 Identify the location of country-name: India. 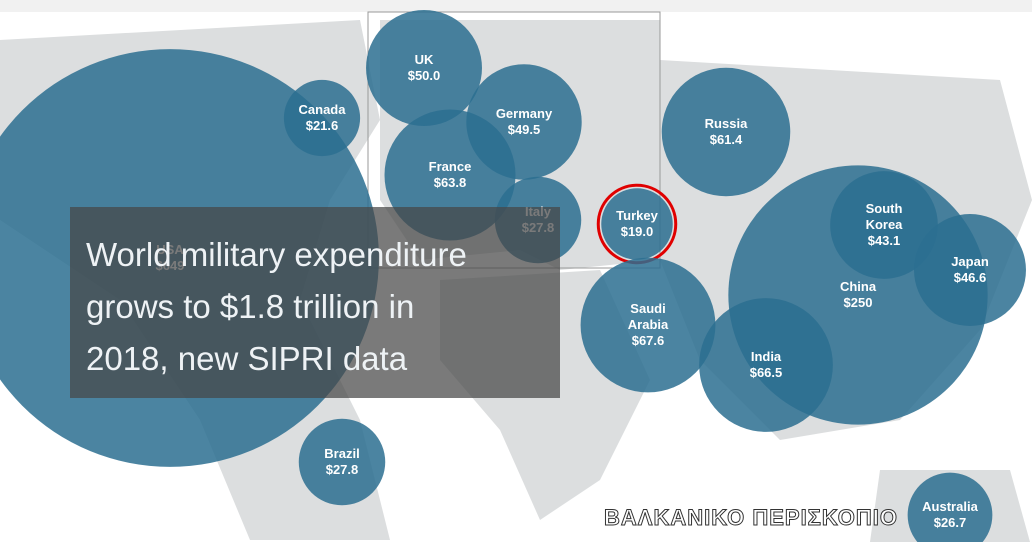
(766, 356).